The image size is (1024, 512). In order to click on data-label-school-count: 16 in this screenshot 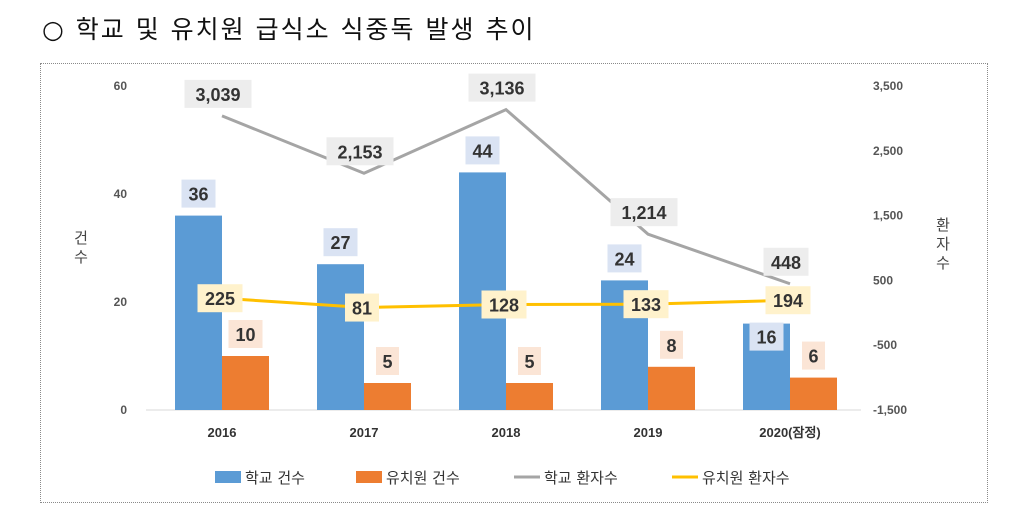, I will do `click(766, 338)`.